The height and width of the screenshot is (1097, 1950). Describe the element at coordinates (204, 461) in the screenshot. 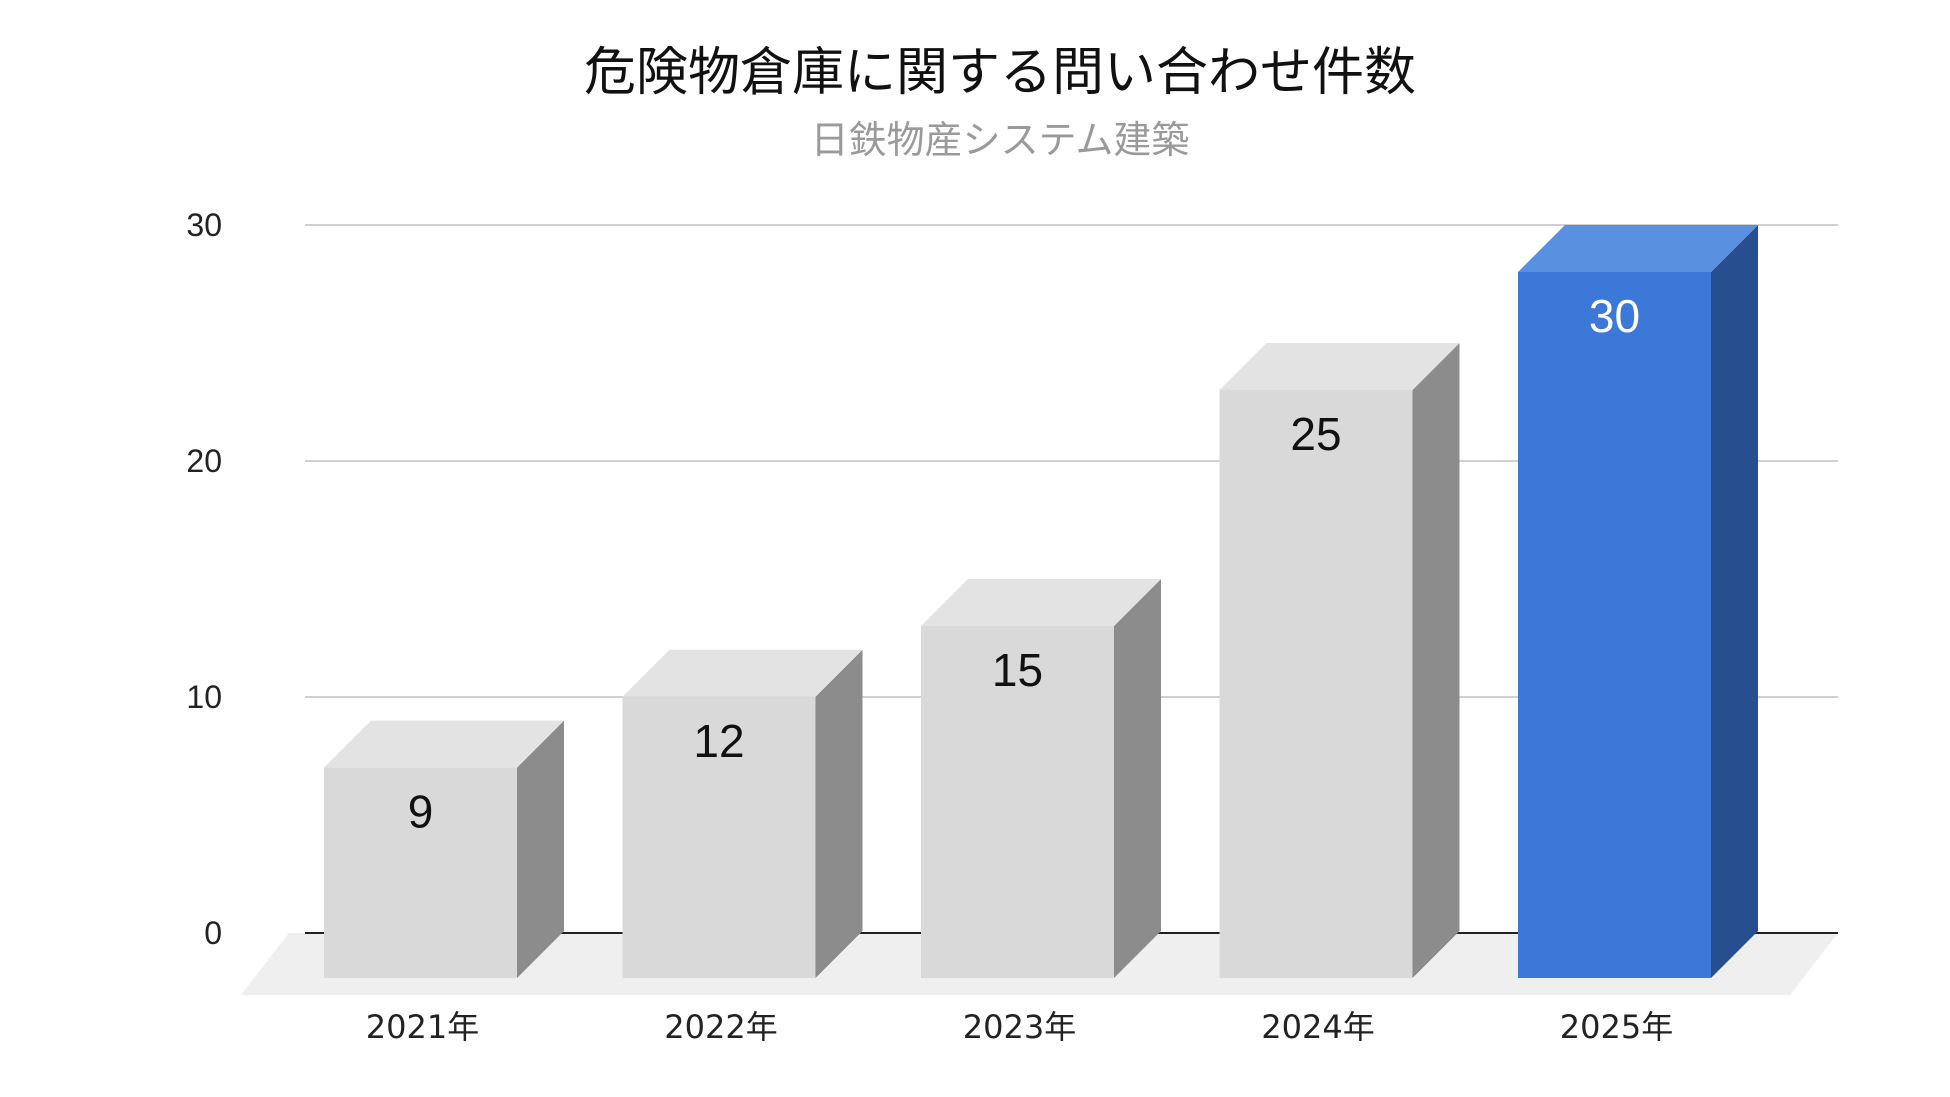

I see `y-tick-label: 20` at that location.